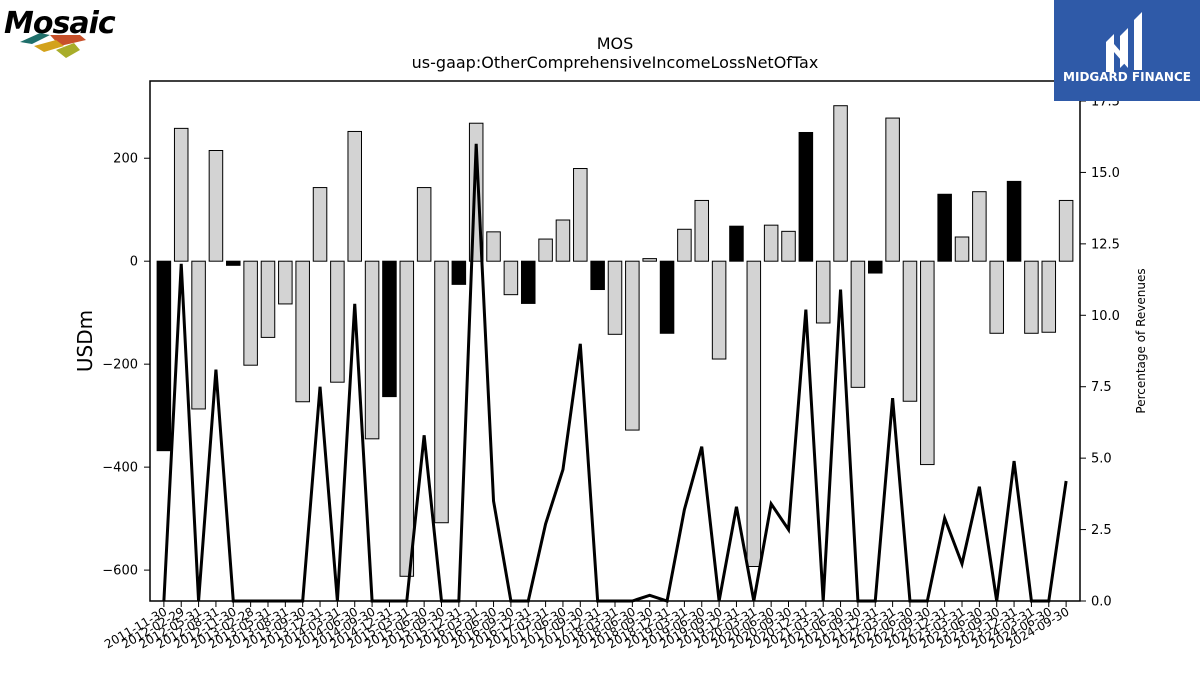  Describe the element at coordinates (35, 38) in the screenshot. I see `logo-tile-teal` at that location.